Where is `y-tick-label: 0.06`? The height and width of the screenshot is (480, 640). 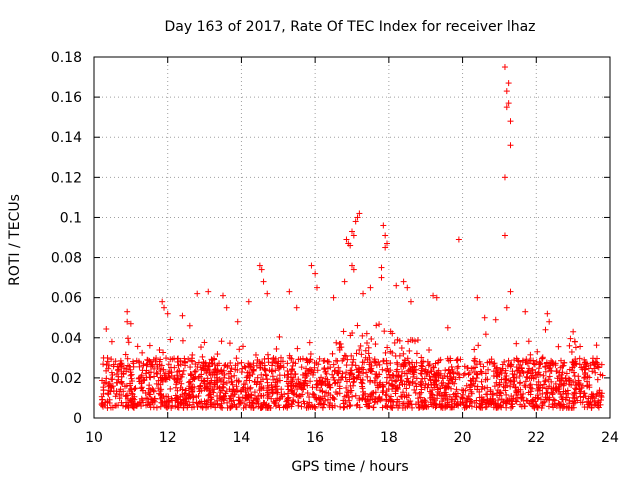
y-tick-label: 0.06 is located at coordinates (66, 299).